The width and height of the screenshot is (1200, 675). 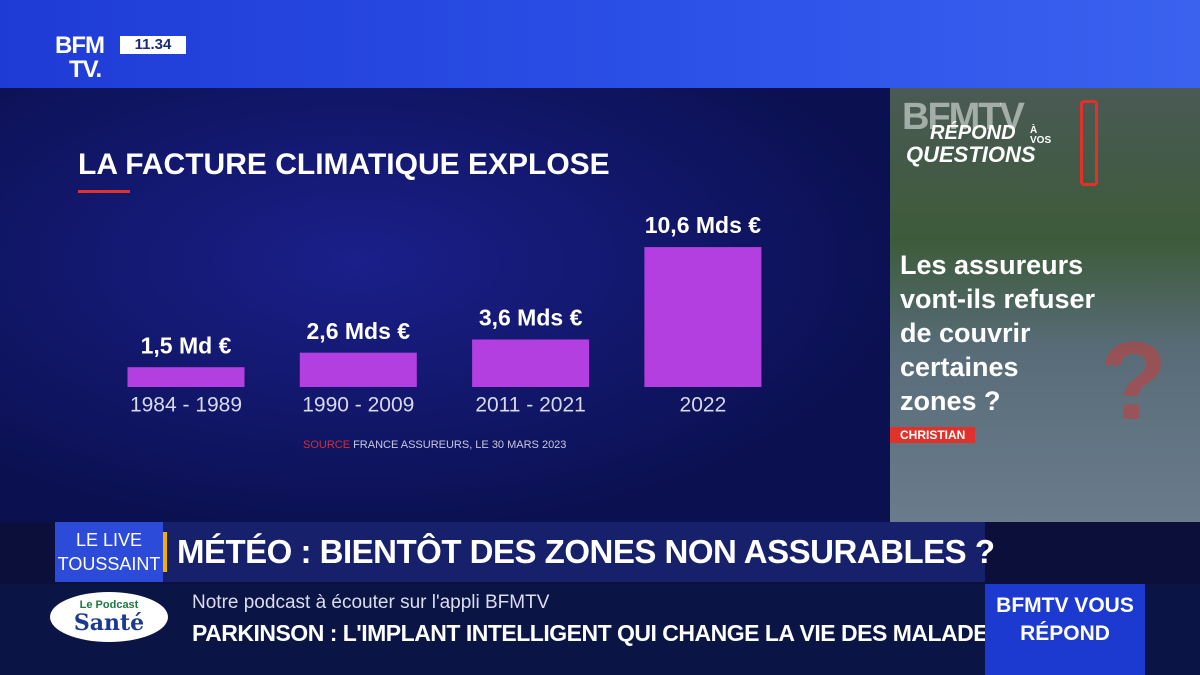 I want to click on podcast-logo: Le Podcast Santé, so click(x=109, y=617).